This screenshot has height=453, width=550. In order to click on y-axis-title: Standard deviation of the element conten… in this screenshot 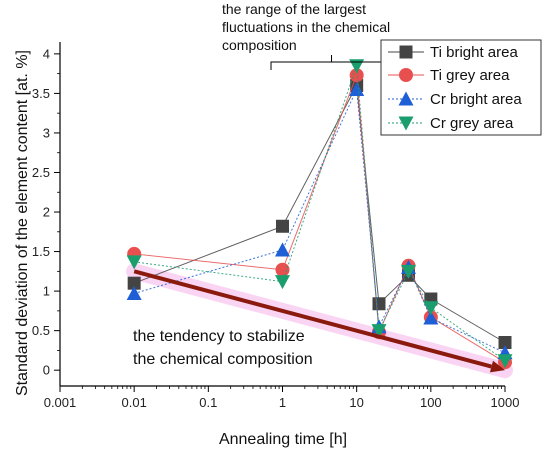, I will do `click(22, 223)`.